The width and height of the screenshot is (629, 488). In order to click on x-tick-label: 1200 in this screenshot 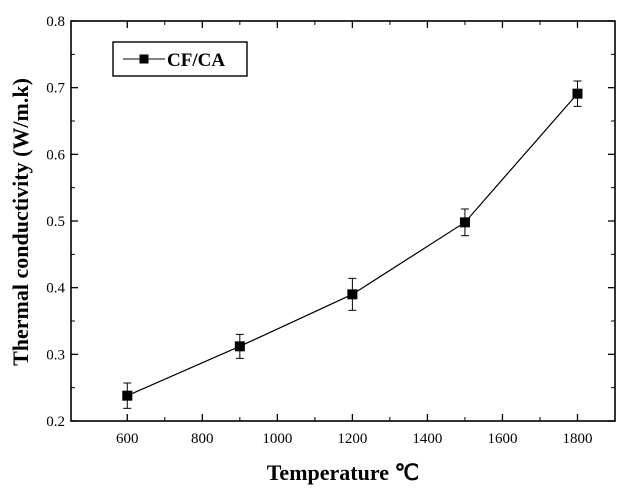, I will do `click(352, 439)`.